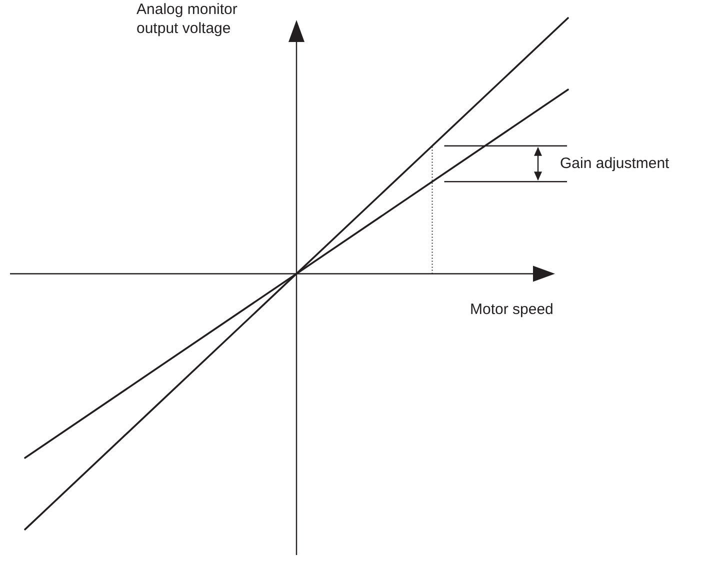 Image resolution: width=722 pixels, height=561 pixels. What do you see at coordinates (187, 19) in the screenshot?
I see `y-axis-title: Analog monitor output voltage` at bounding box center [187, 19].